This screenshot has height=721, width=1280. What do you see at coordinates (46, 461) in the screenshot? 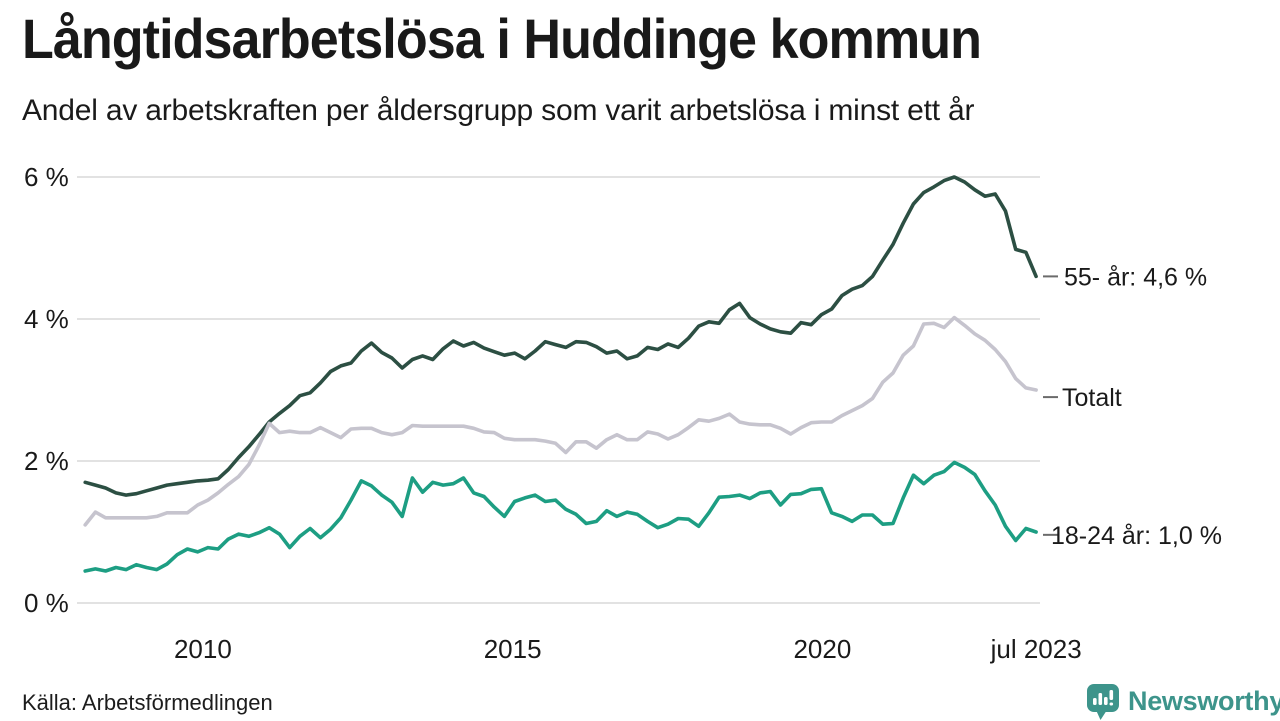
I see `y-tick-label: 2 %` at bounding box center [46, 461].